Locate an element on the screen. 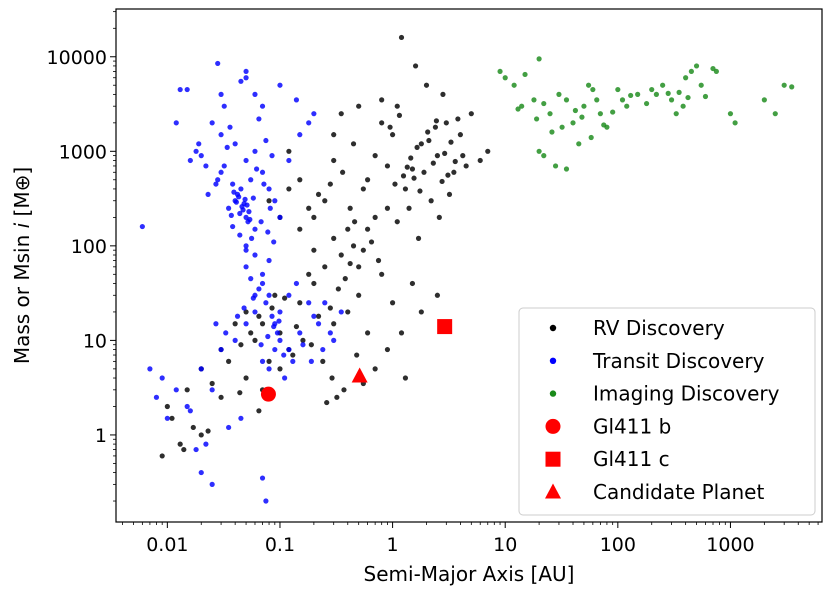  x-axis-label: Semi-Major Axis [AU] is located at coordinates (469, 574).